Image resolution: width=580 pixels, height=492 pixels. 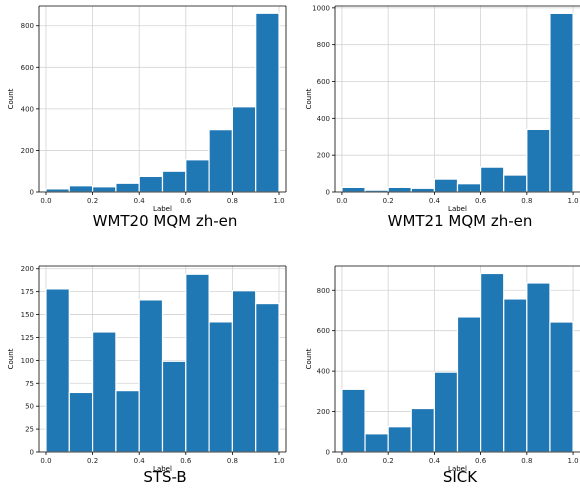 What do you see at coordinates (323, 291) in the screenshot?
I see `chart-4-ytick-label-4: 800` at bounding box center [323, 291].